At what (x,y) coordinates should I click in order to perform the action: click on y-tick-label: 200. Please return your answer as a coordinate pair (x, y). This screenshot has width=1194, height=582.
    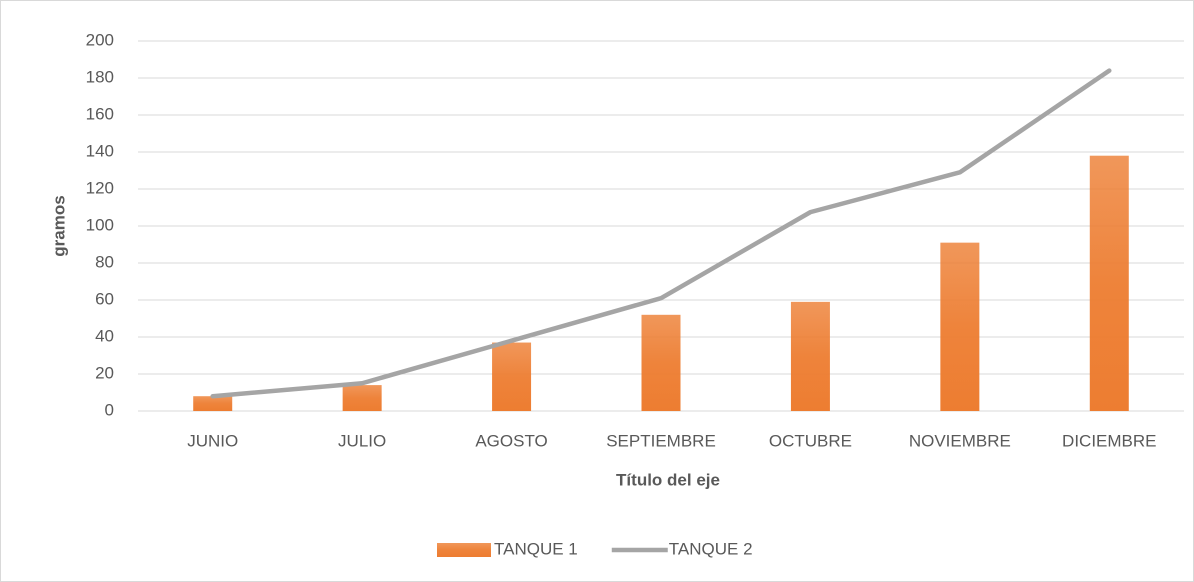
    Looking at the image, I should click on (100, 39).